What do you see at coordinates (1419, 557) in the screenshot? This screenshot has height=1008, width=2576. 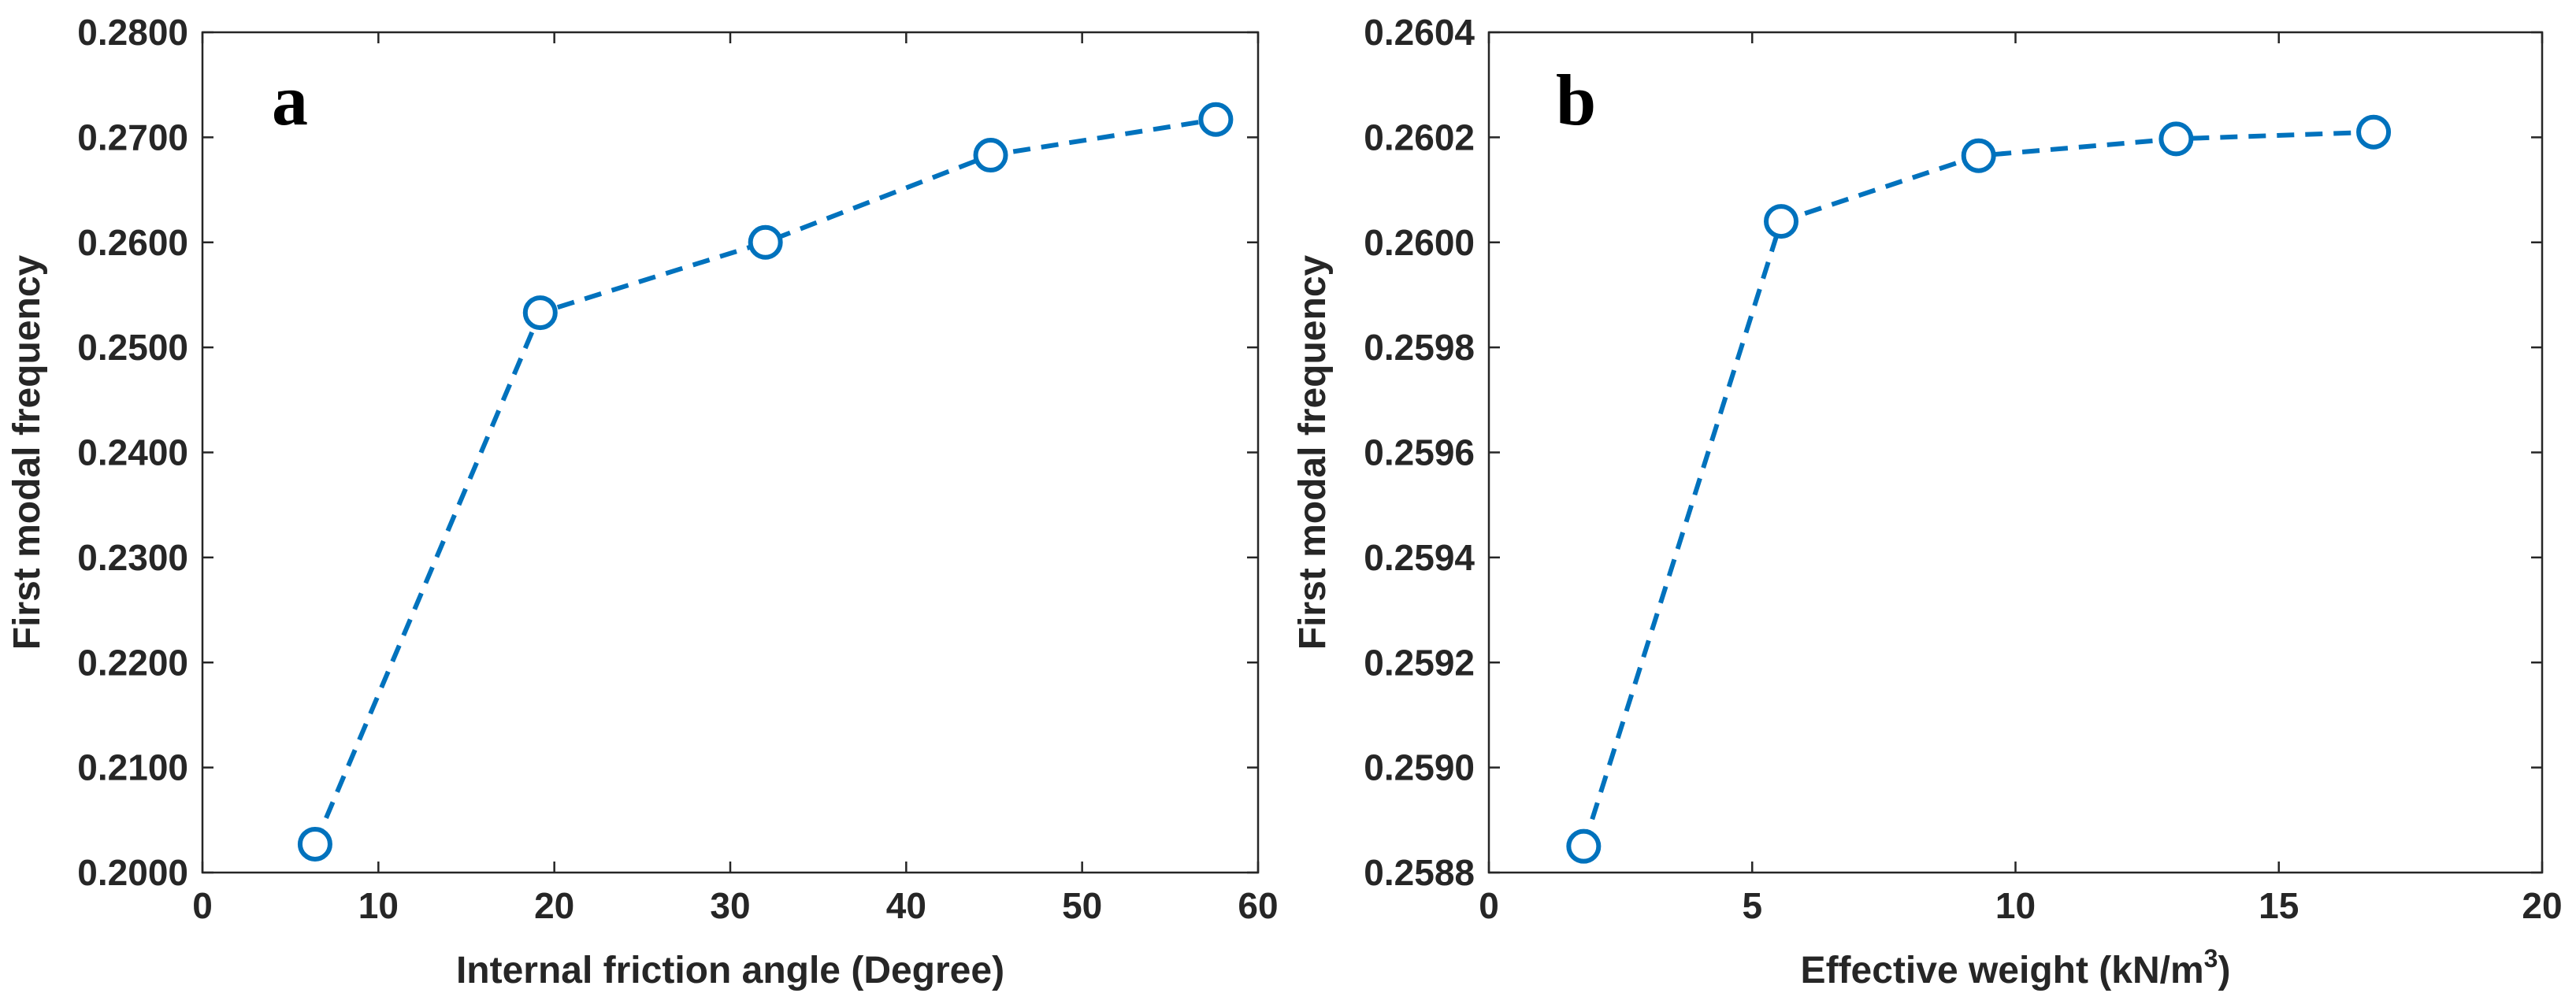 I see `y-tick-label: 0.2594` at bounding box center [1419, 557].